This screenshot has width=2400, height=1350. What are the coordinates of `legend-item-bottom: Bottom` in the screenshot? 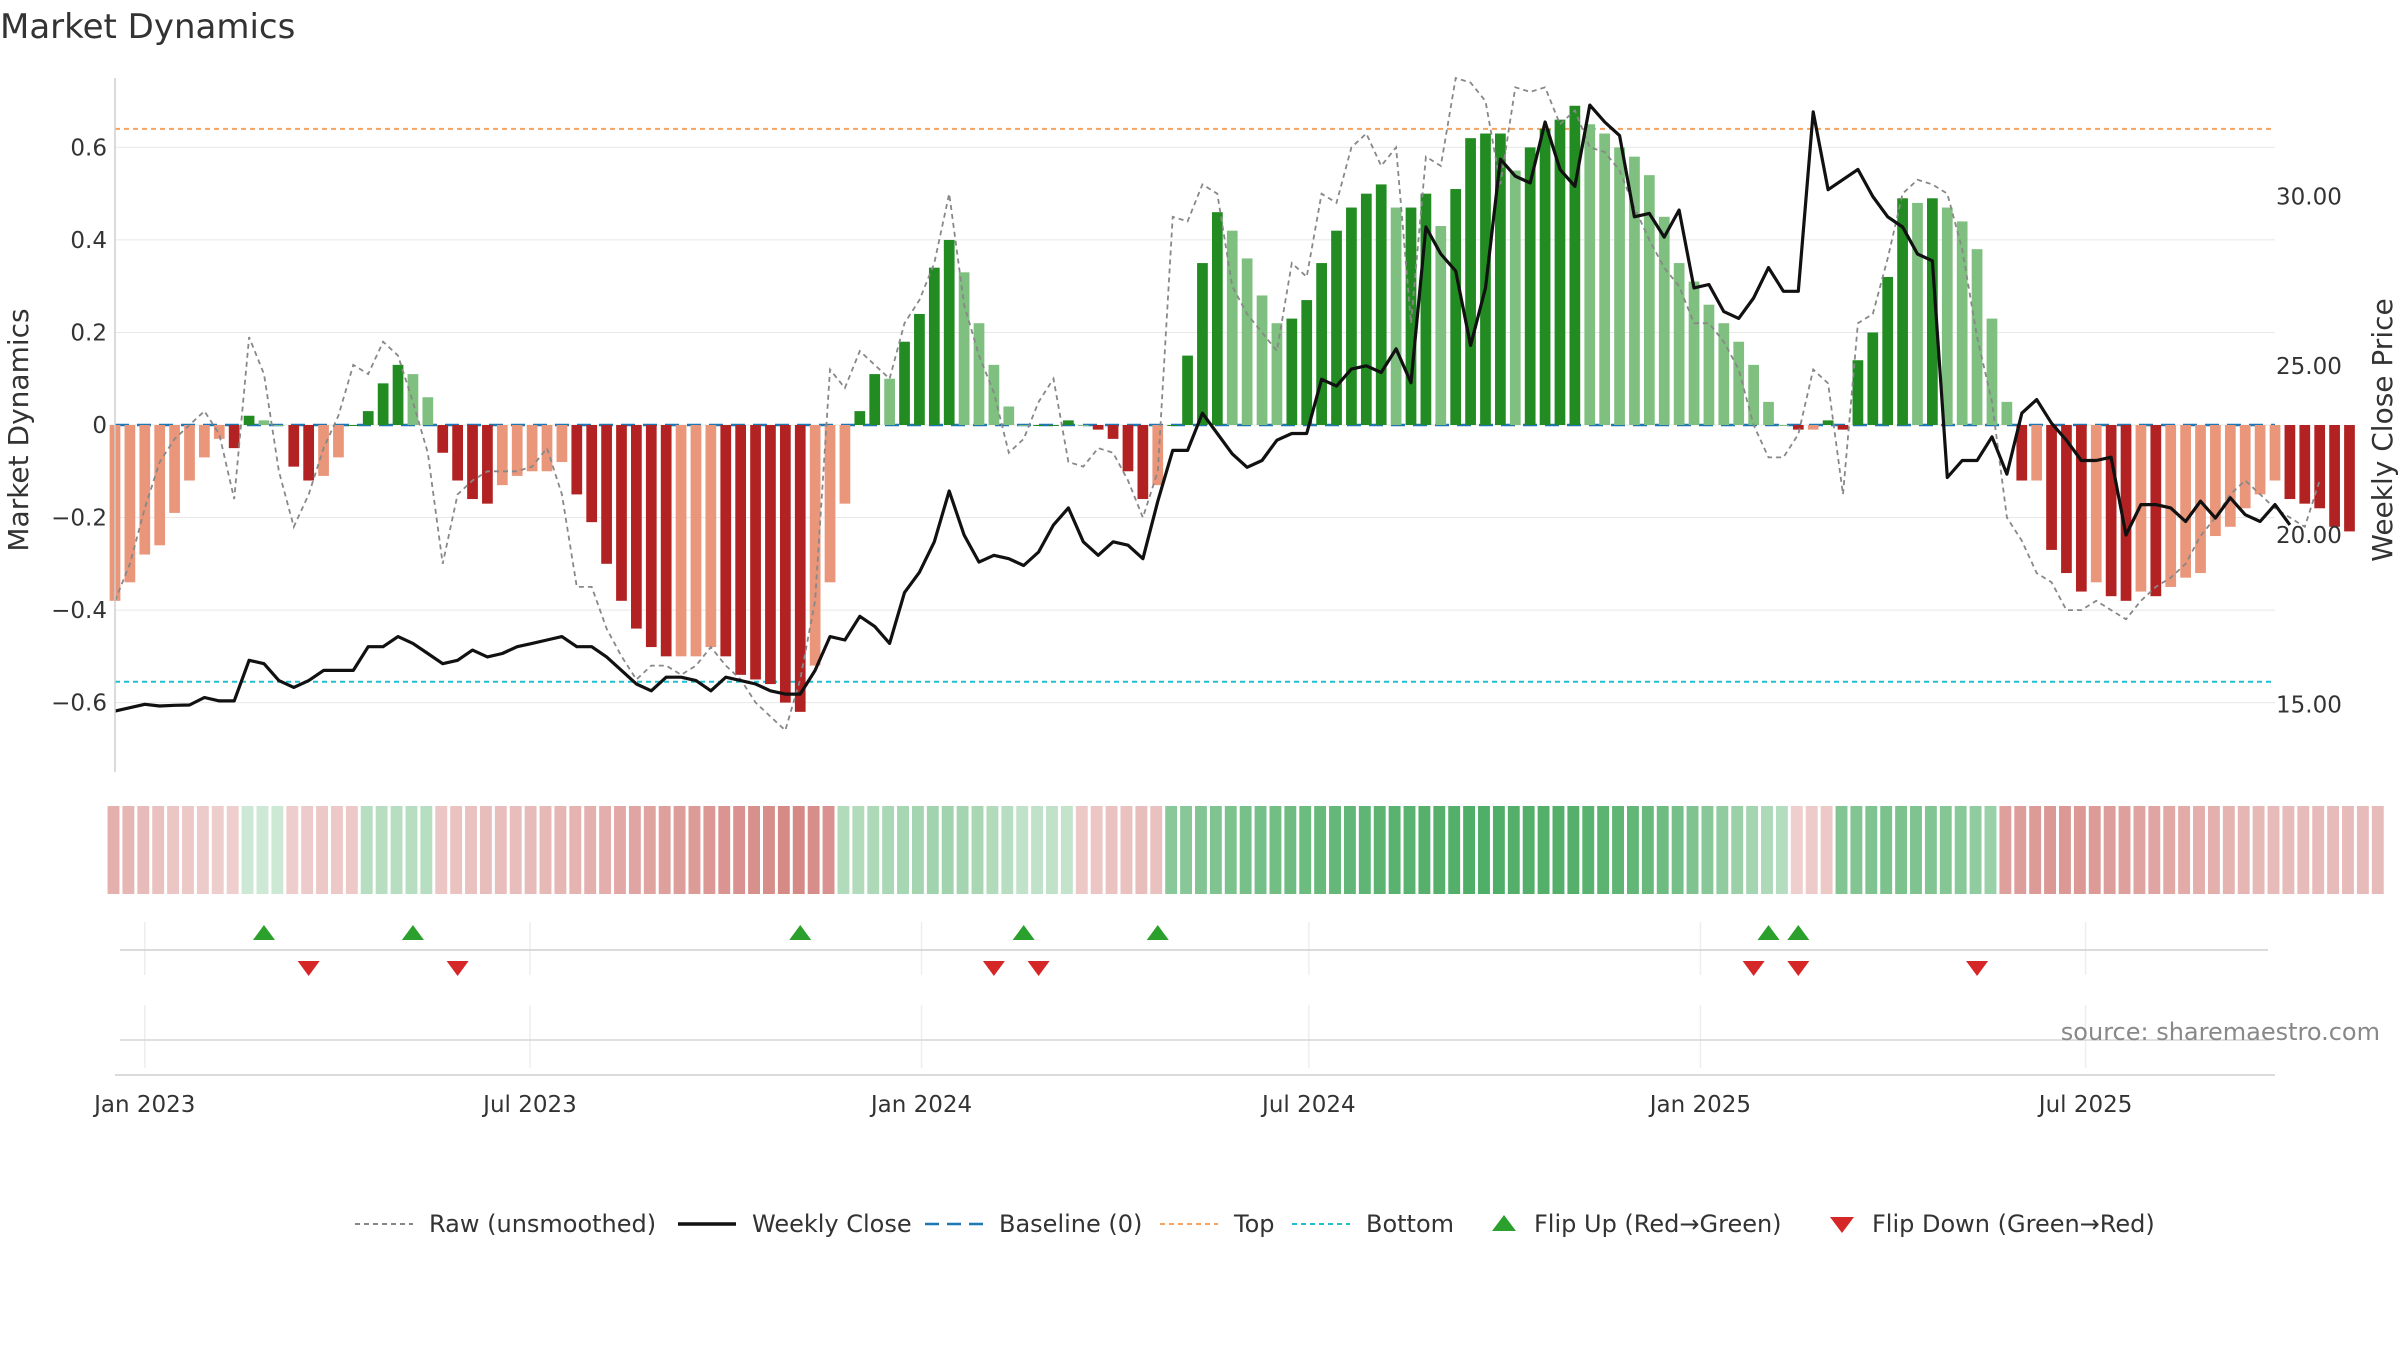 It's located at (1373, 1224).